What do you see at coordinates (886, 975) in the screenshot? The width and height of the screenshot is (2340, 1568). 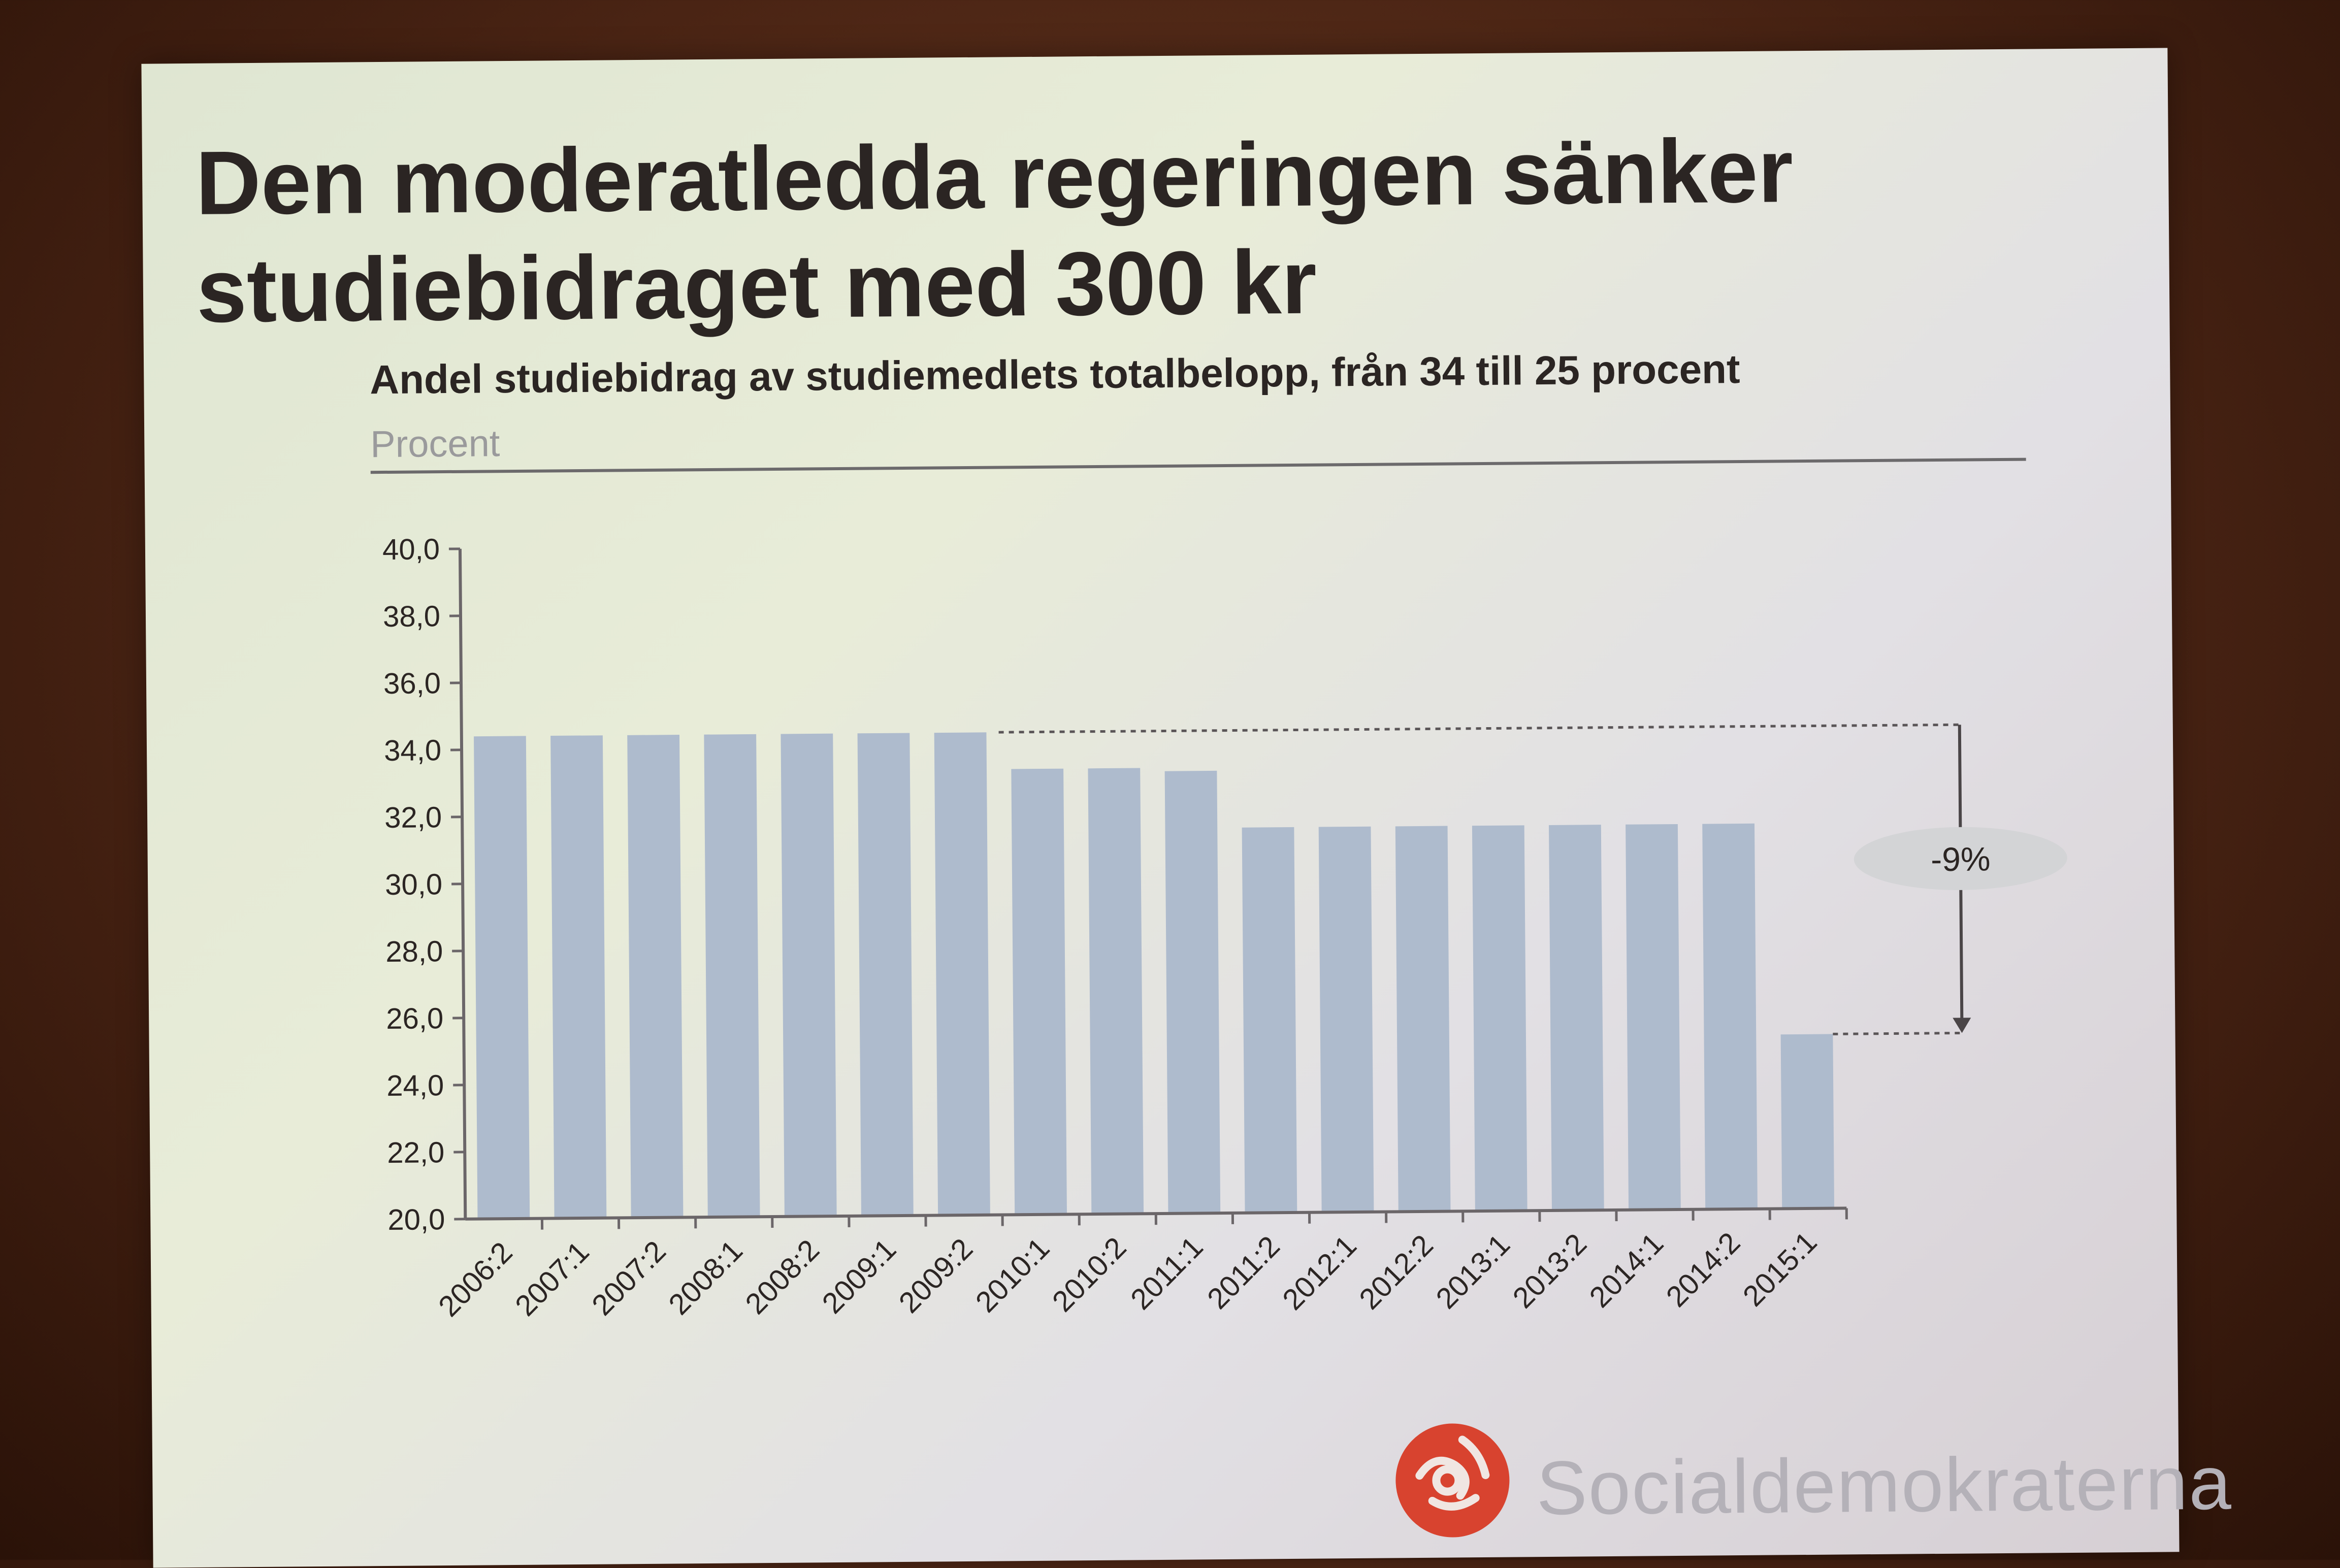 I see `bar-2009:1` at bounding box center [886, 975].